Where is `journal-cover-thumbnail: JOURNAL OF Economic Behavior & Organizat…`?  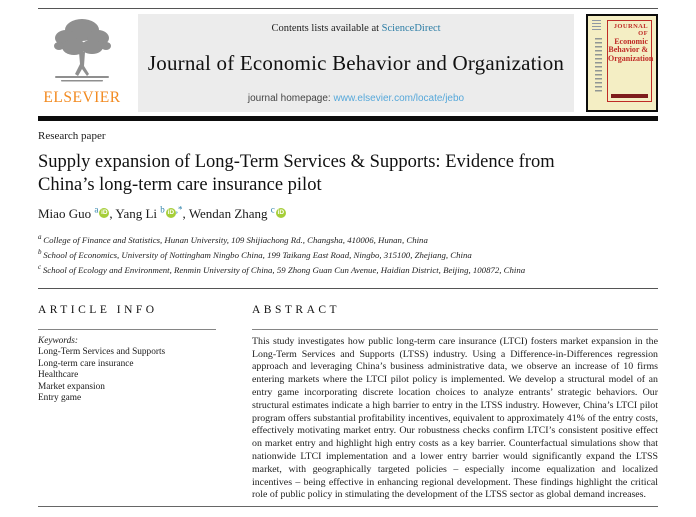
journal-cover-thumbnail: JOURNAL OF Economic Behavior & Organizat… is located at coordinates (622, 63).